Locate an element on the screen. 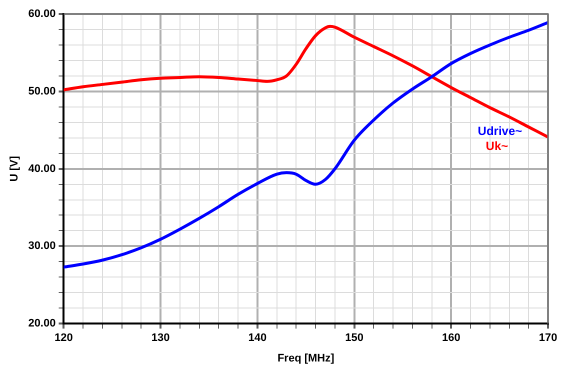 The image size is (564, 373). y-axis-title: U [V] is located at coordinates (14, 169).